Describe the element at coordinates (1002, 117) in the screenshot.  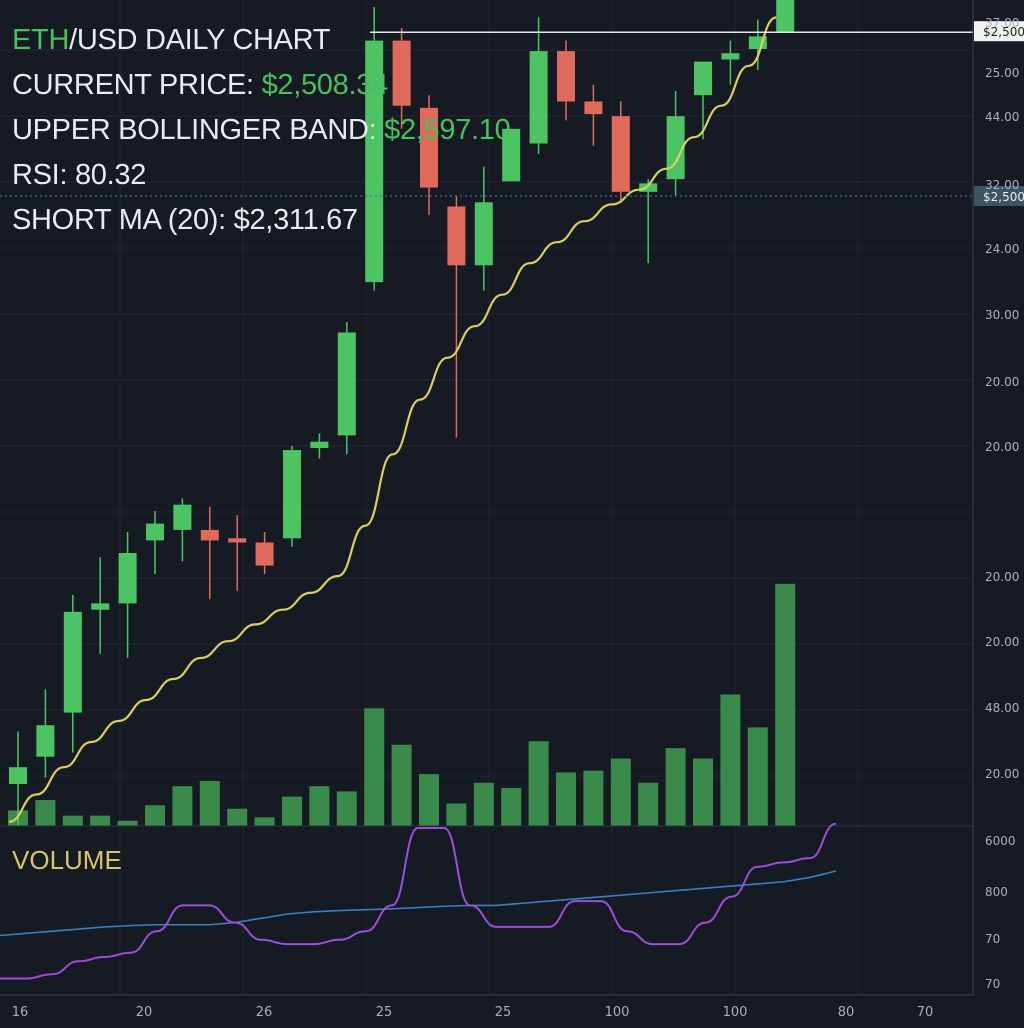
I see `price-tick-label: 44.00` at that location.